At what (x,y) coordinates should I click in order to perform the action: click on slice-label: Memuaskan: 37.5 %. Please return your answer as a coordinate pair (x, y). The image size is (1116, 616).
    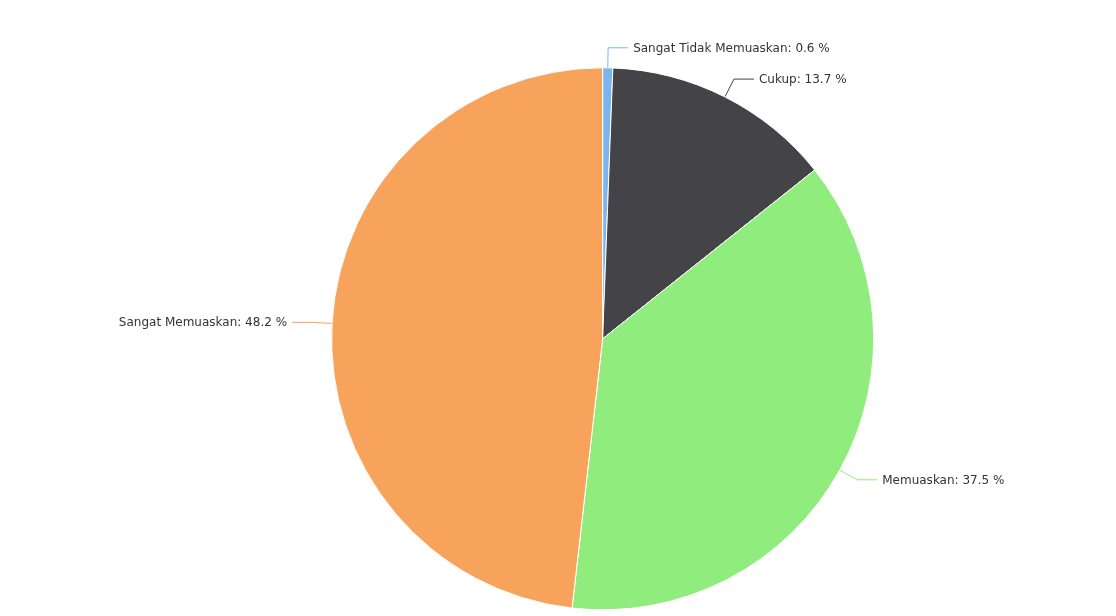
    Looking at the image, I should click on (943, 479).